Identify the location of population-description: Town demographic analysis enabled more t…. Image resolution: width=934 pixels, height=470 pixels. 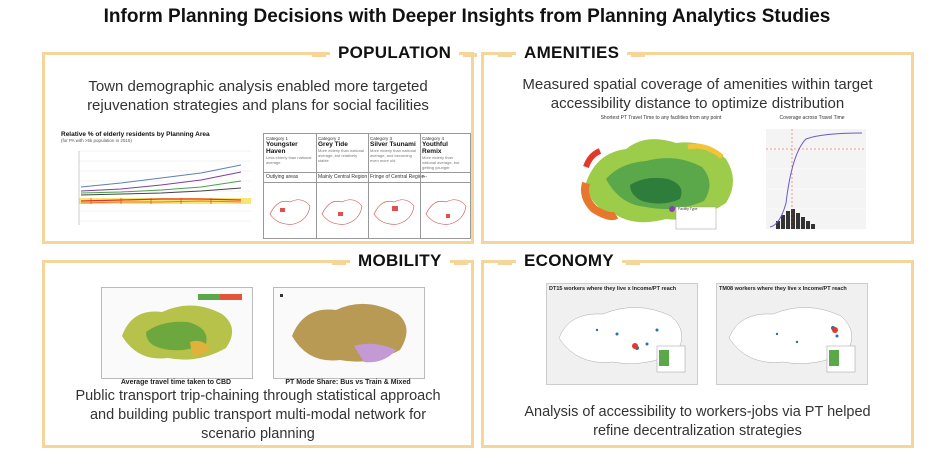
(258, 96).